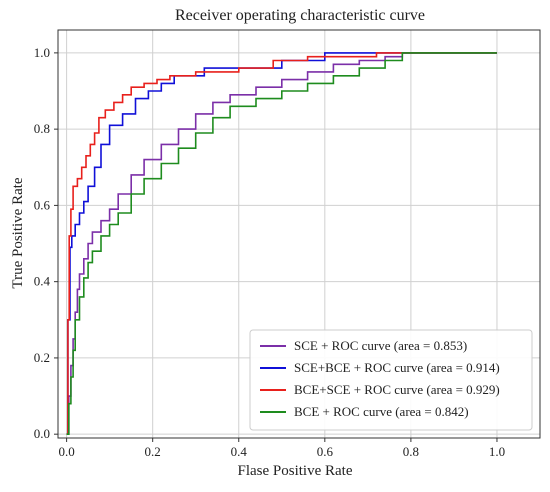 The height and width of the screenshot is (492, 550). What do you see at coordinates (153, 451) in the screenshot?
I see `x-tick-label: 0.2` at bounding box center [153, 451].